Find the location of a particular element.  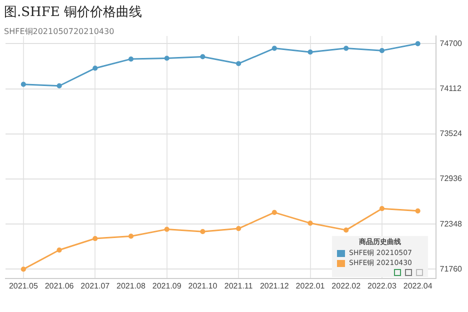

chart-title: 图.SHFE 铜价价格曲线 is located at coordinates (73, 12).